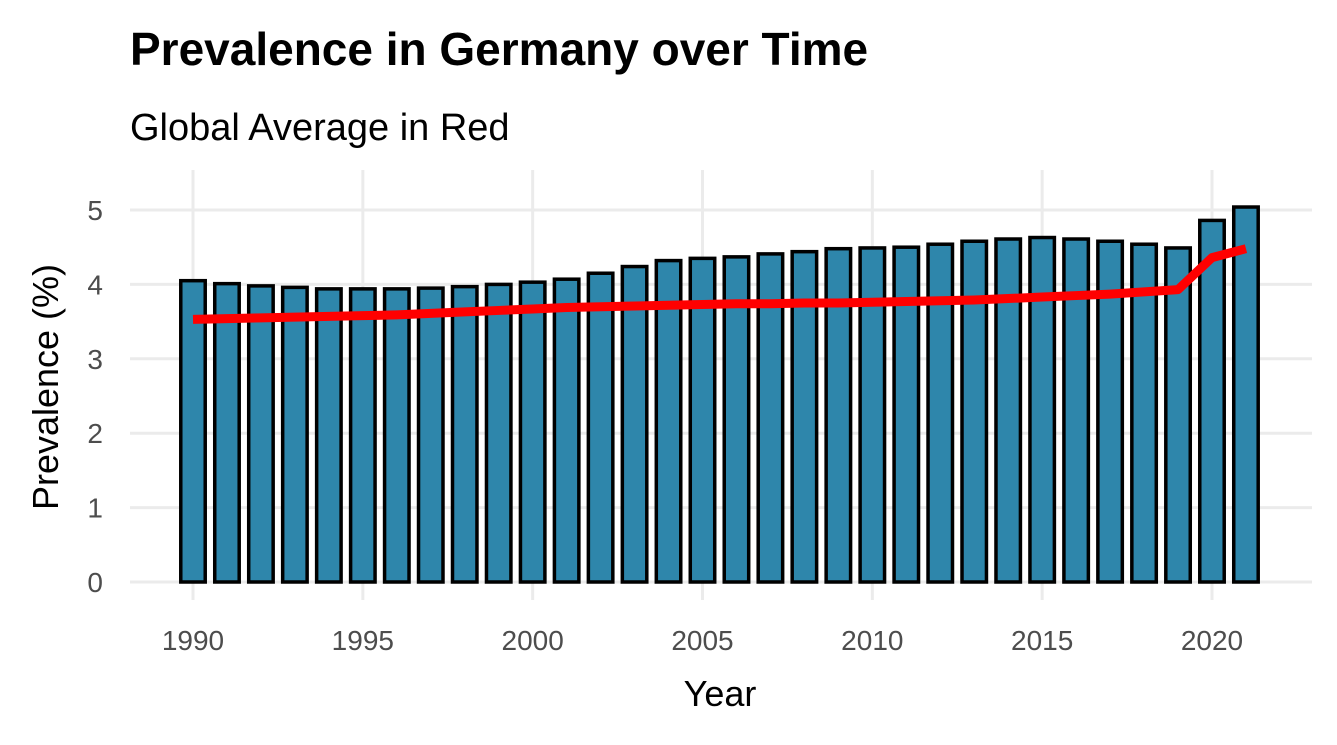 The width and height of the screenshot is (1337, 745). I want to click on bar-1992, so click(260, 434).